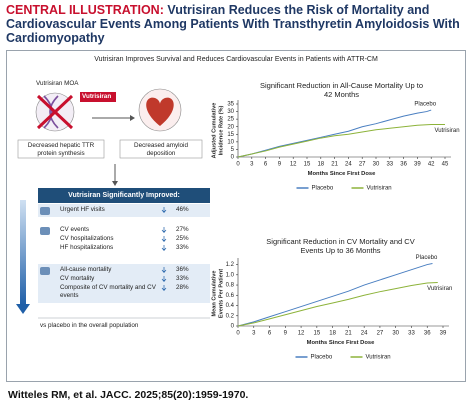  What do you see at coordinates (322, 358) in the screenshot?
I see `legend-label: Placebo` at bounding box center [322, 358].